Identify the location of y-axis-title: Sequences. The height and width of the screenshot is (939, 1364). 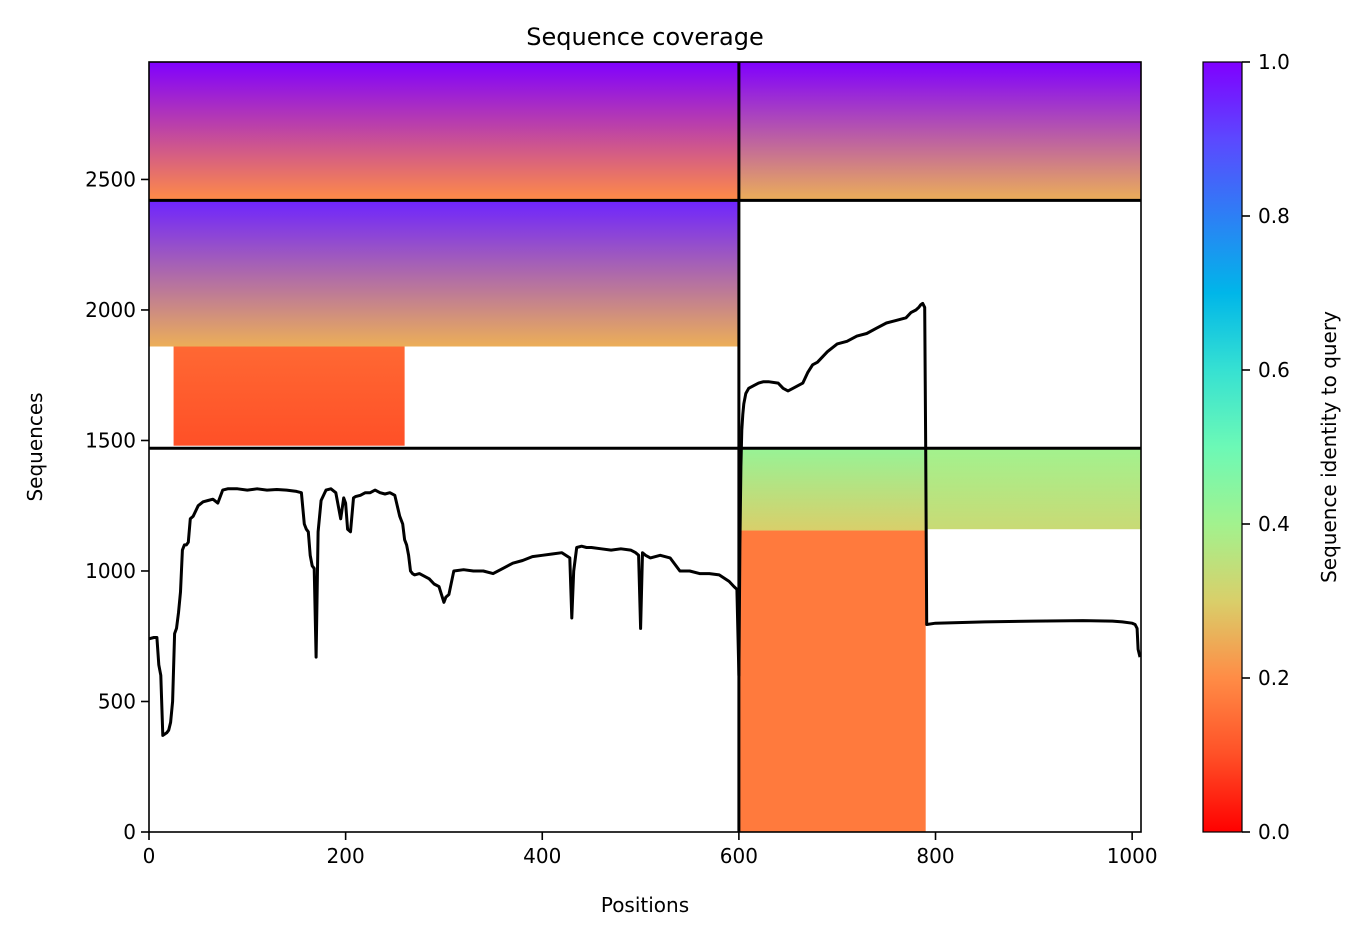
(35, 446).